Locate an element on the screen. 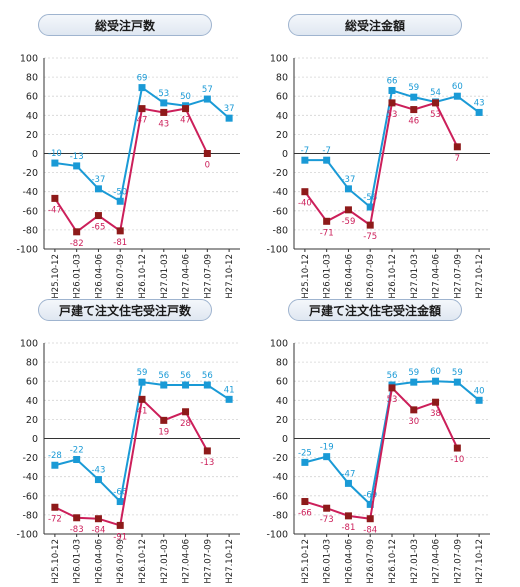  y-tick-label: 60 is located at coordinates (32, 97).